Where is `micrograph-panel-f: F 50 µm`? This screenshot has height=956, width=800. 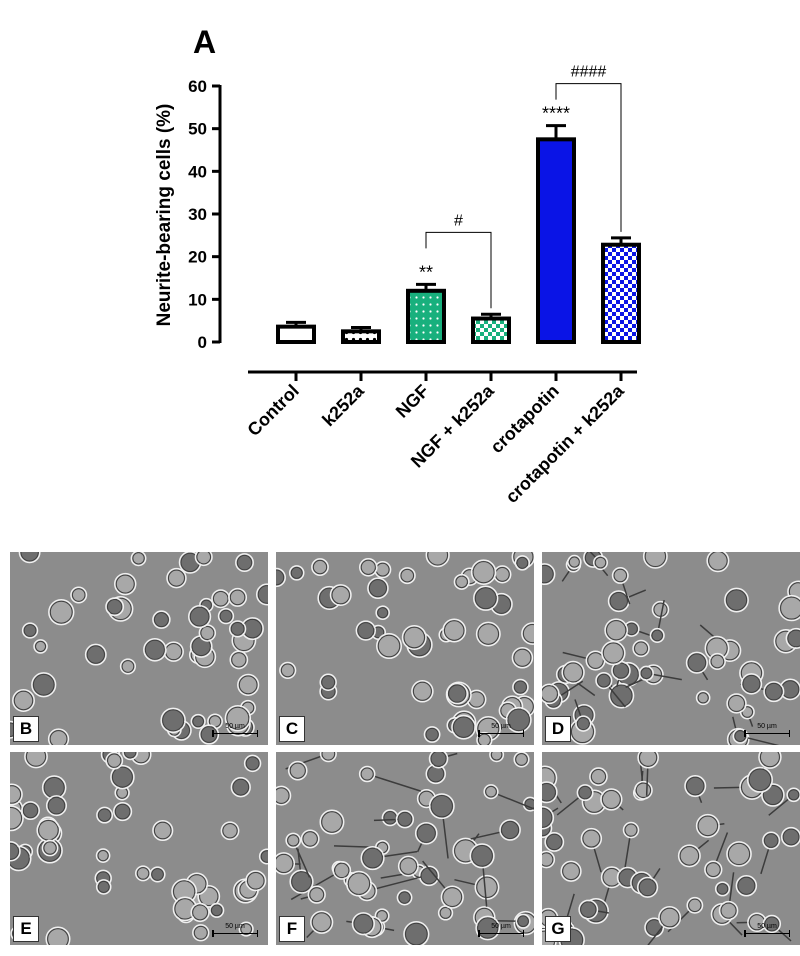 micrograph-panel-f: F 50 µm is located at coordinates (405, 848).